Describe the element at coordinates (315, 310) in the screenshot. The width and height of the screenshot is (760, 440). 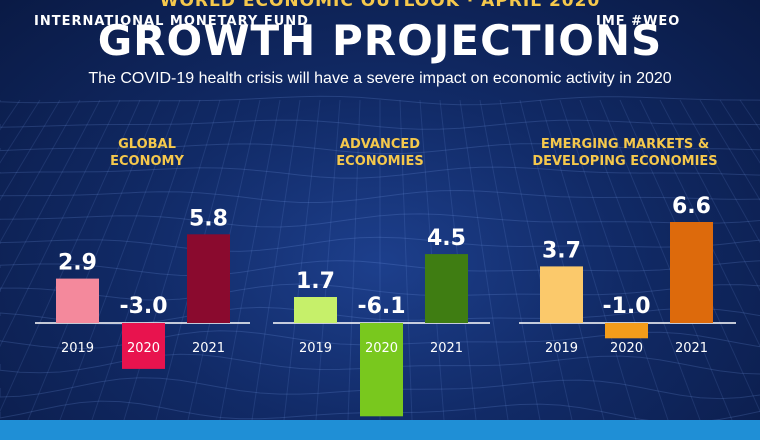
I see `advanced-bar-2019` at that location.